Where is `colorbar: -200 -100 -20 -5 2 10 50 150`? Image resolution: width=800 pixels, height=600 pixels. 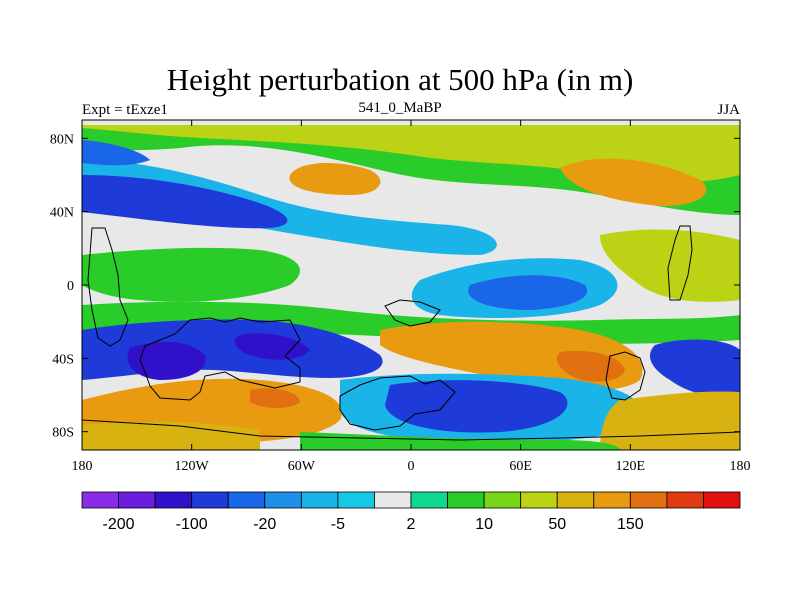 colorbar: -200 -100 -20 -5 2 10 50 150 is located at coordinates (411, 512).